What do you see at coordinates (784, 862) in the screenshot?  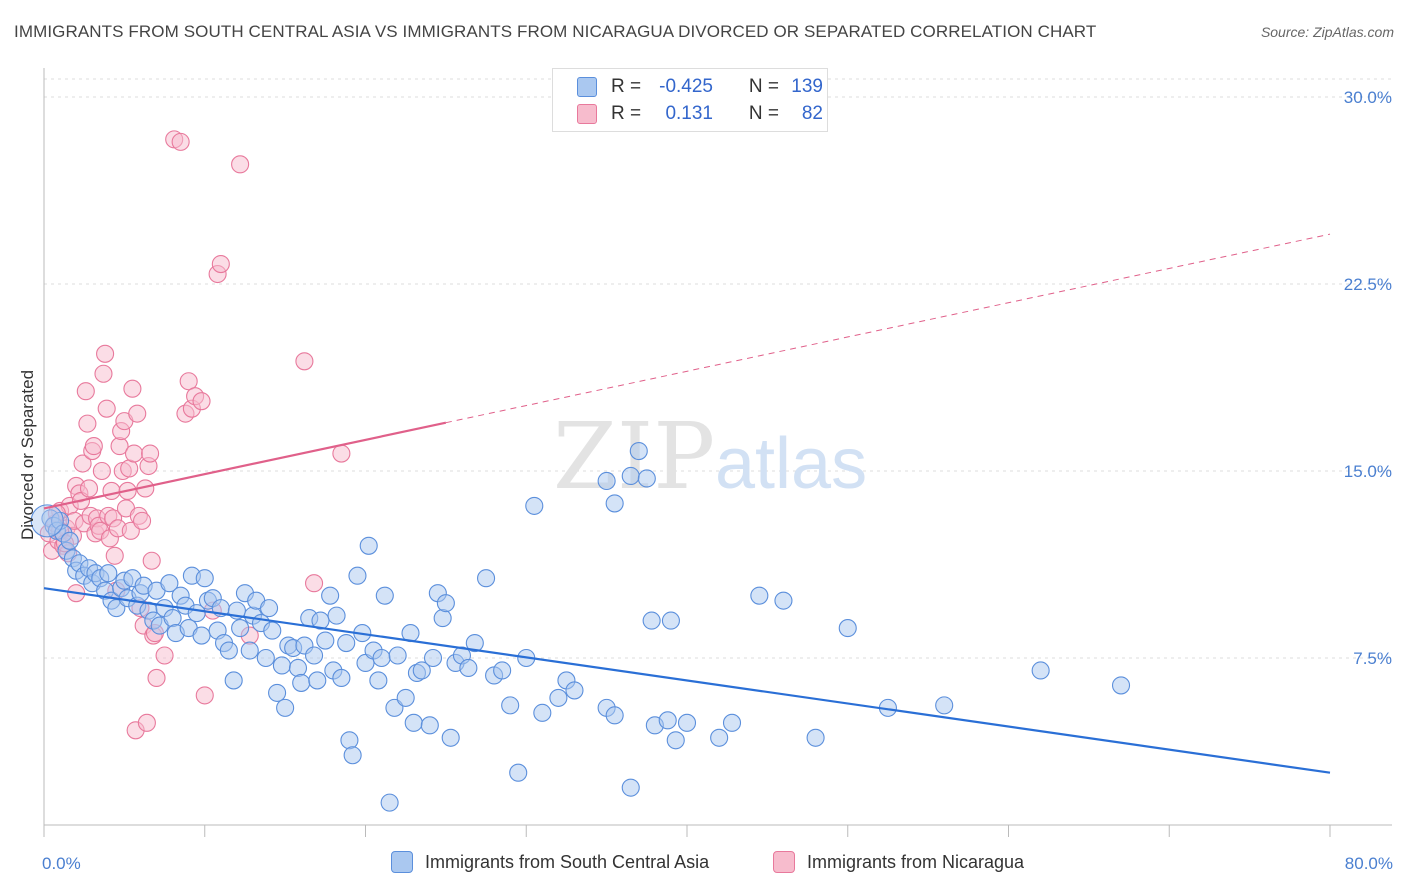 I see `pink-swatch-icon` at bounding box center [784, 862].